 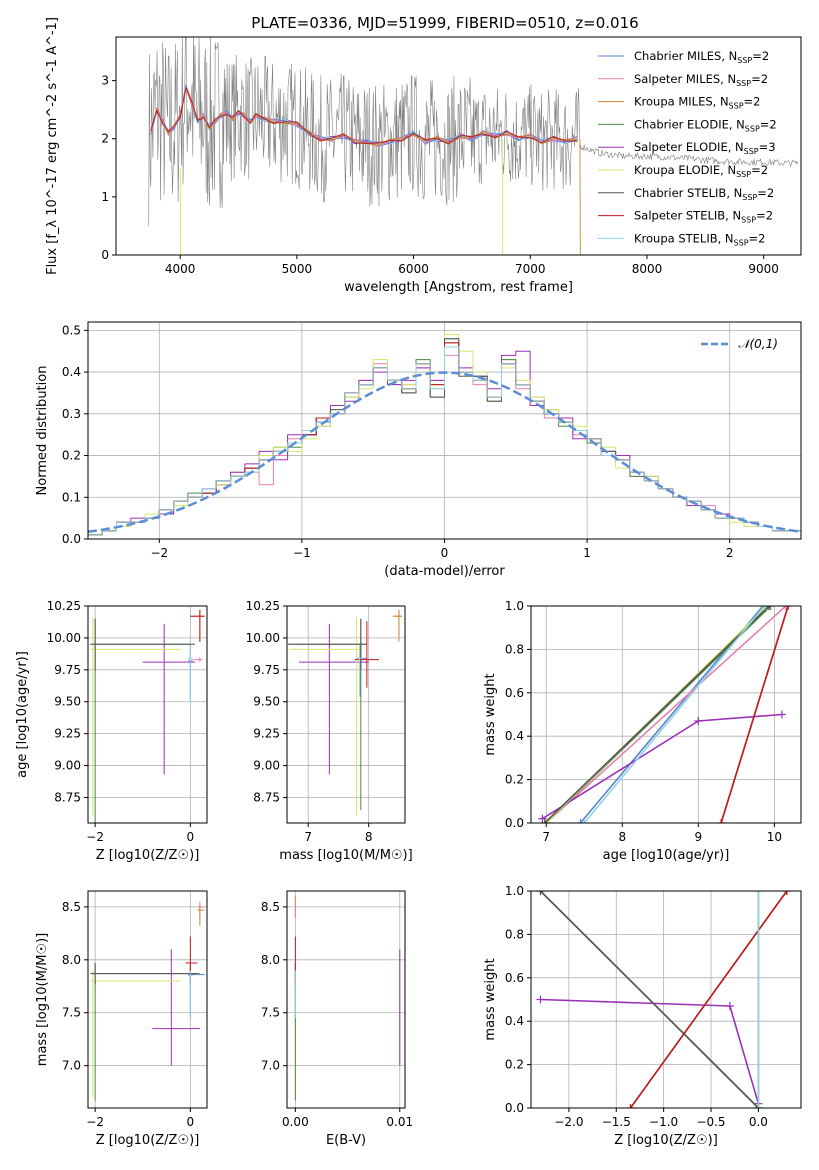 I want to click on y-tick-label: 8.5, so click(x=71, y=907).